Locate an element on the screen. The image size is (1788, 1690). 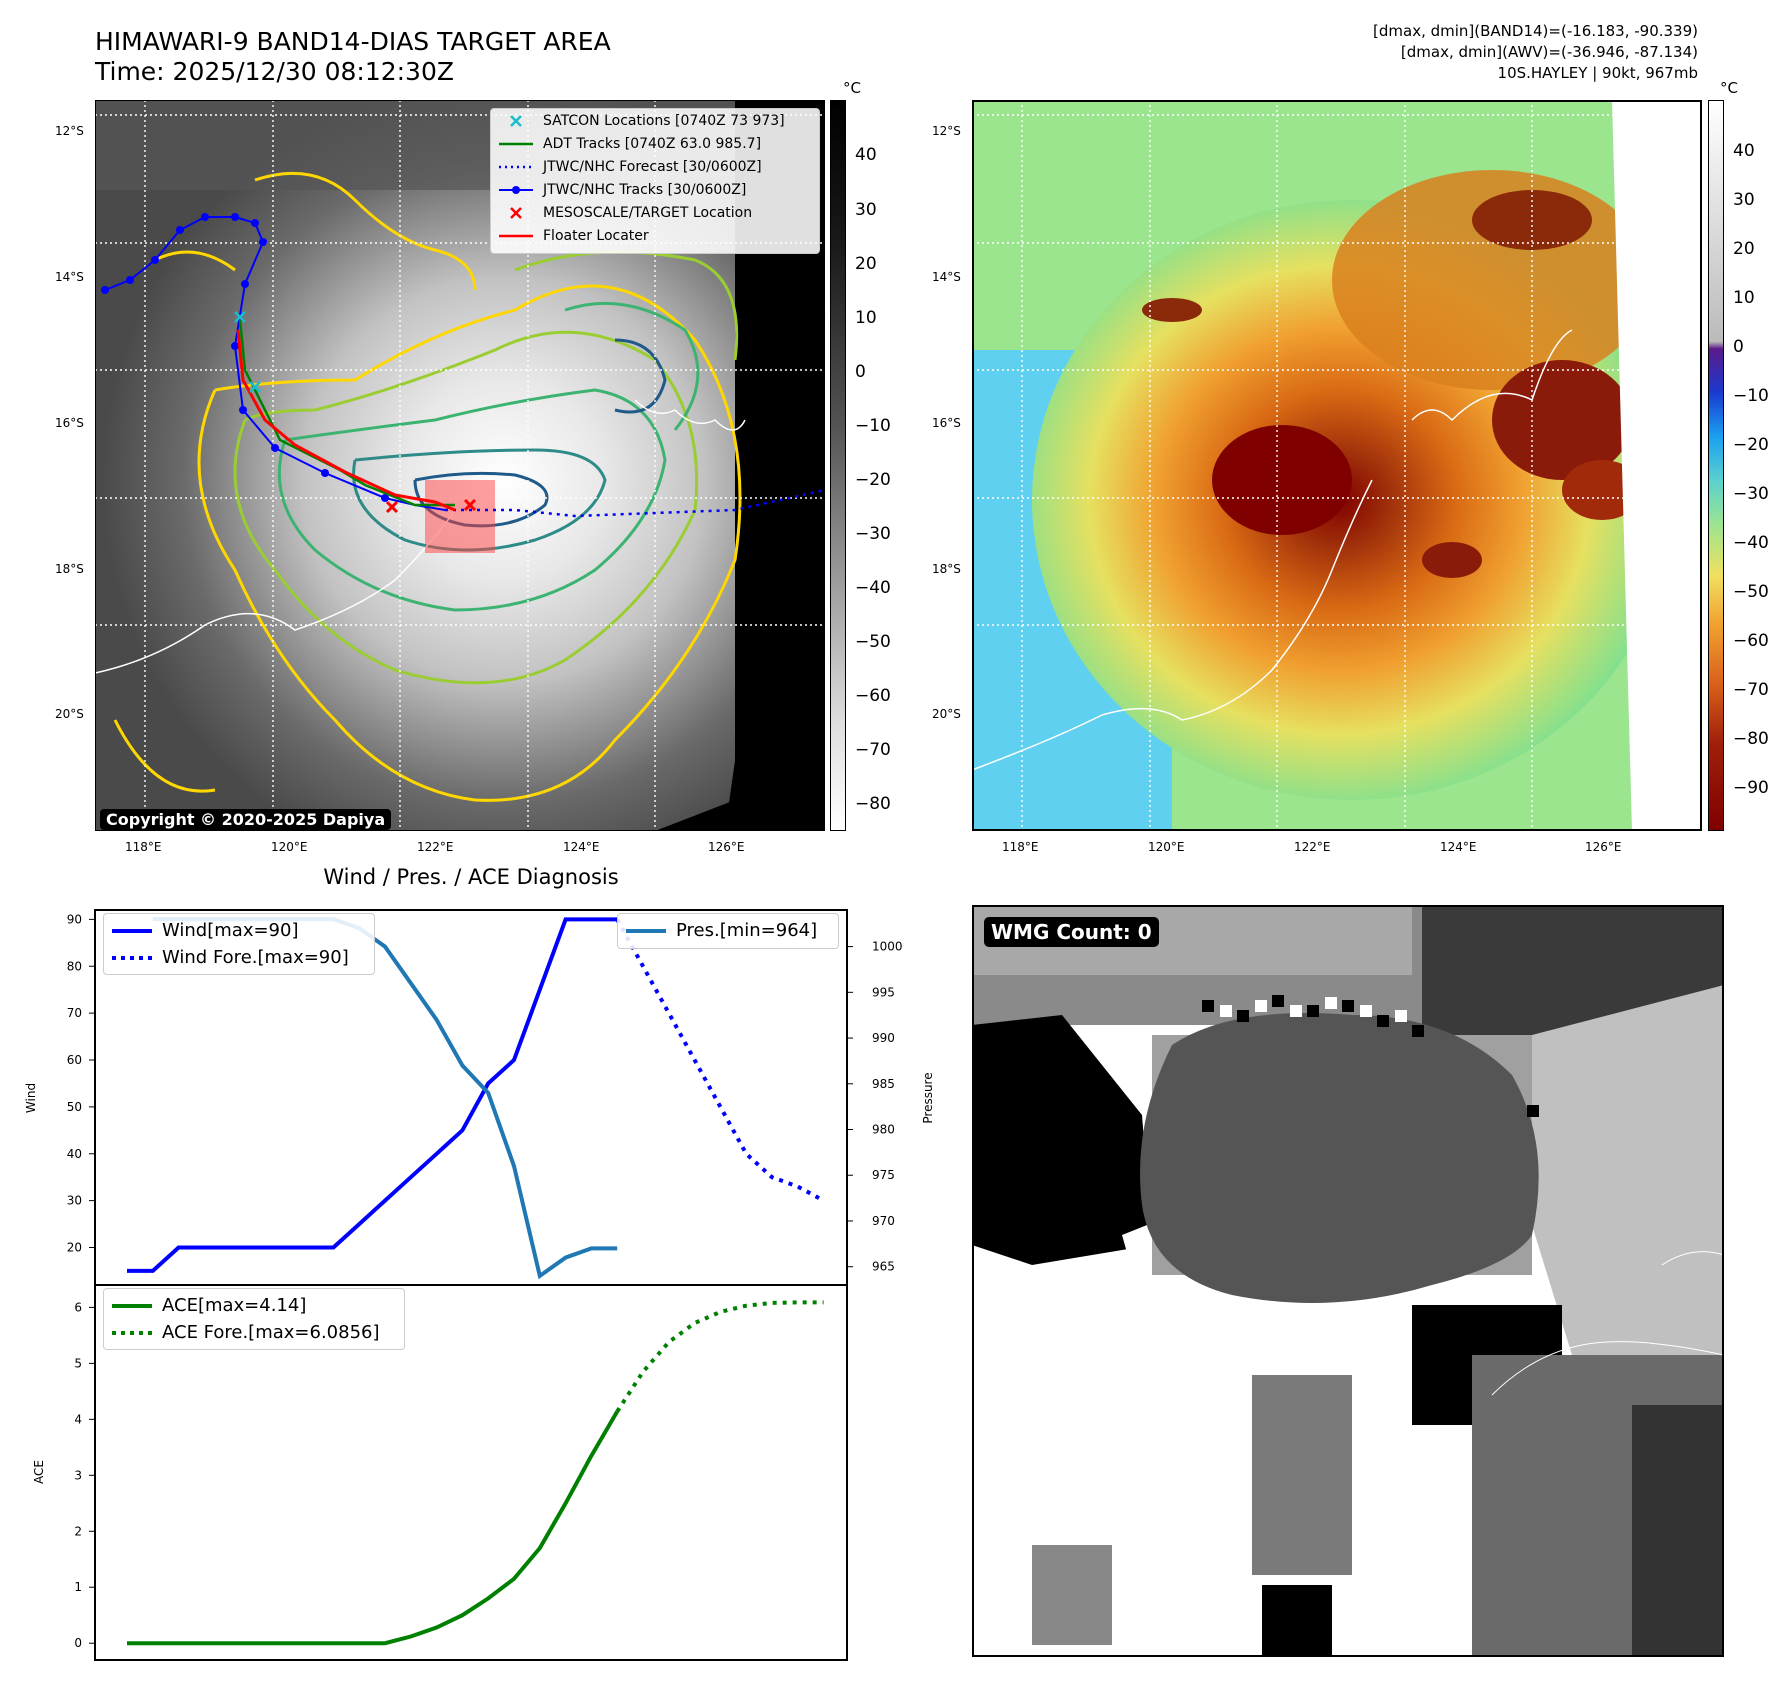
y-tick-label: 80 is located at coordinates (74, 966).